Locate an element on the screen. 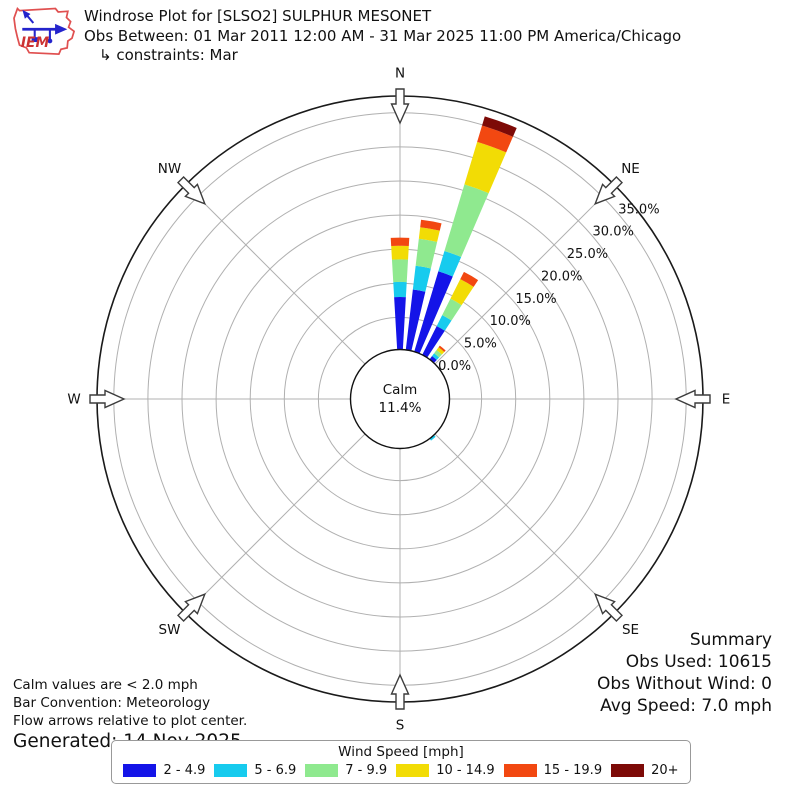 This screenshot has width=800, height=800. legend-title: Wind Speed [mph] is located at coordinates (401, 752).